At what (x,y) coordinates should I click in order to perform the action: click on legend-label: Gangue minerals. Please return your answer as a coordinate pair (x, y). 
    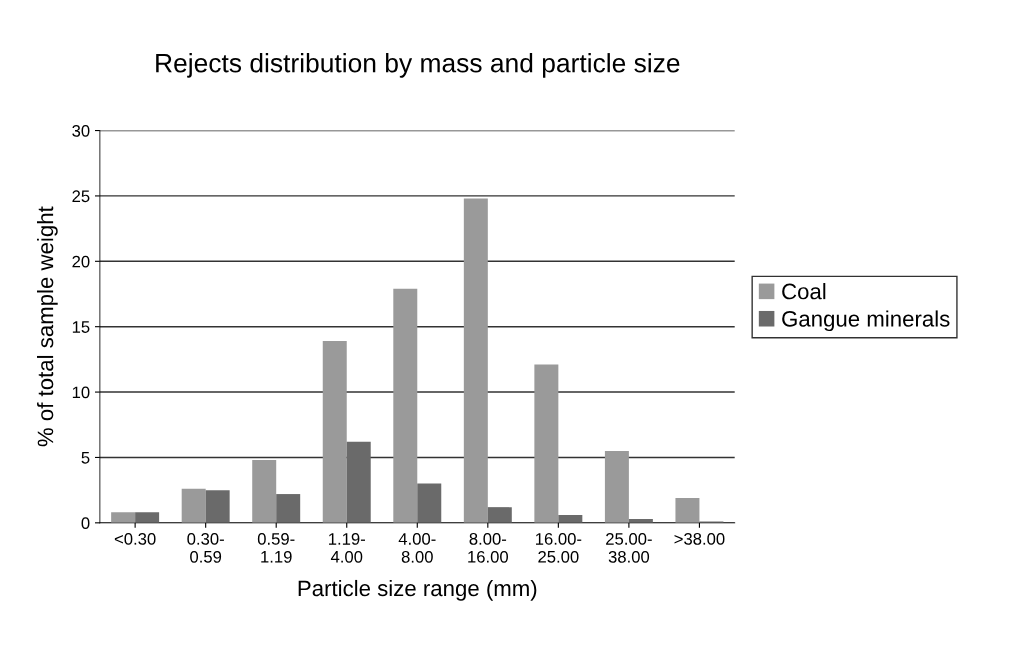
    Looking at the image, I should click on (866, 321).